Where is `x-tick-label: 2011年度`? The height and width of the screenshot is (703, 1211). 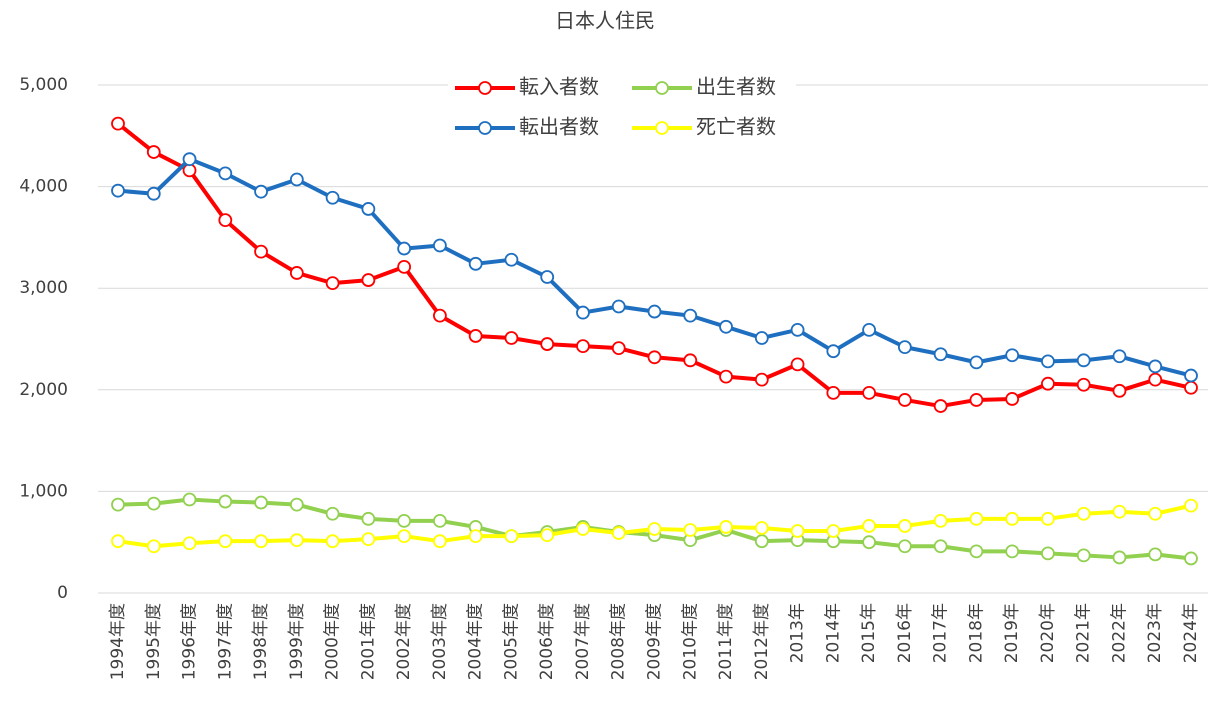 x-tick-label: 2011年度 is located at coordinates (726, 641).